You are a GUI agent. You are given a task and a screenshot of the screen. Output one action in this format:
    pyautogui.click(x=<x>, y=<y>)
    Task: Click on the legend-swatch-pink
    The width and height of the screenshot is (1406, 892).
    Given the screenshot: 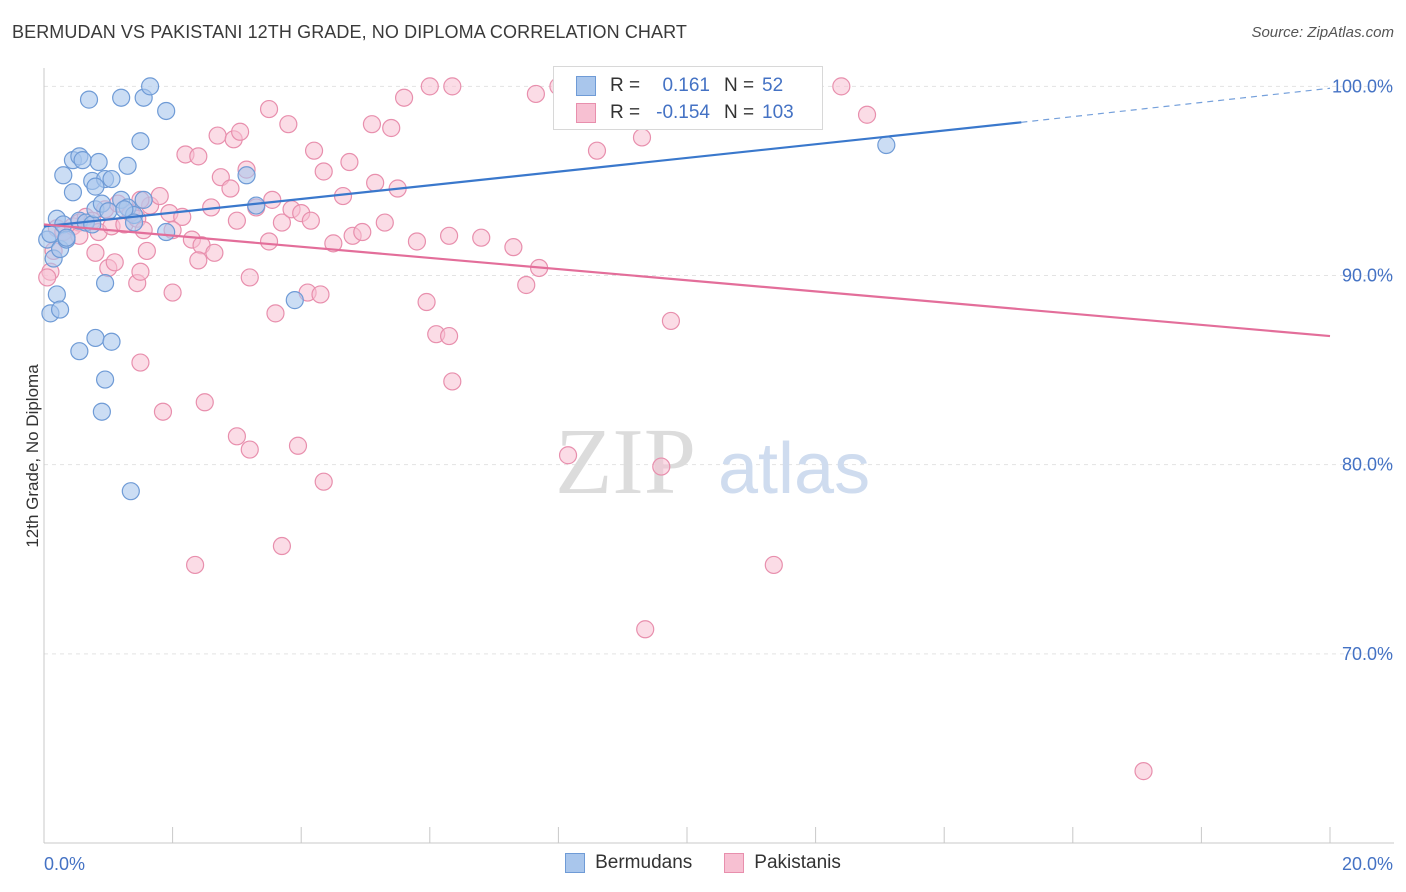 What is the action you would take?
    pyautogui.click(x=586, y=113)
    